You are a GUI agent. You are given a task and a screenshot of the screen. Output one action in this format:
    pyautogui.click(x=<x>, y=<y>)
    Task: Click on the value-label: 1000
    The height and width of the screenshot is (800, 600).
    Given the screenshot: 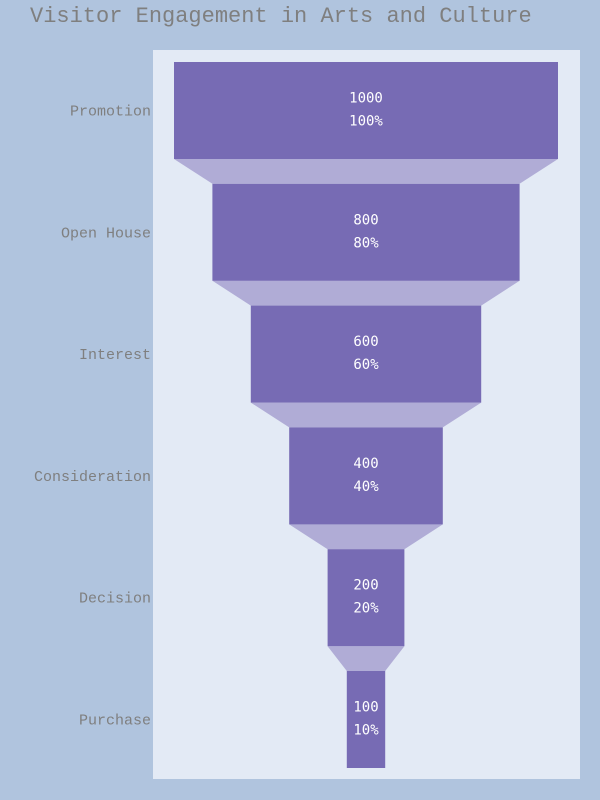 What is the action you would take?
    pyautogui.click(x=366, y=99)
    